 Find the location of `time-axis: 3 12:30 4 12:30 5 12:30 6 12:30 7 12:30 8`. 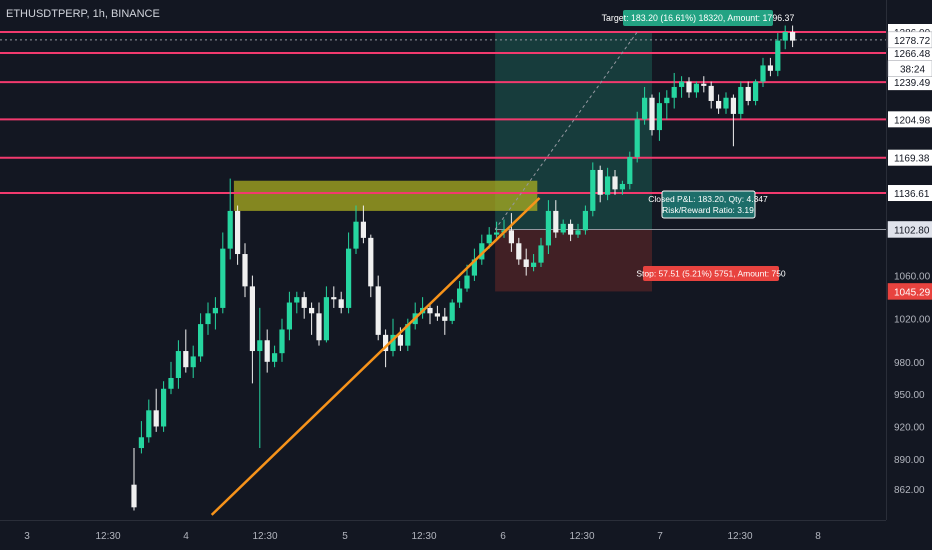

time-axis: 3 12:30 4 12:30 5 12:30 6 12:30 7 12:30 8 is located at coordinates (443, 531).